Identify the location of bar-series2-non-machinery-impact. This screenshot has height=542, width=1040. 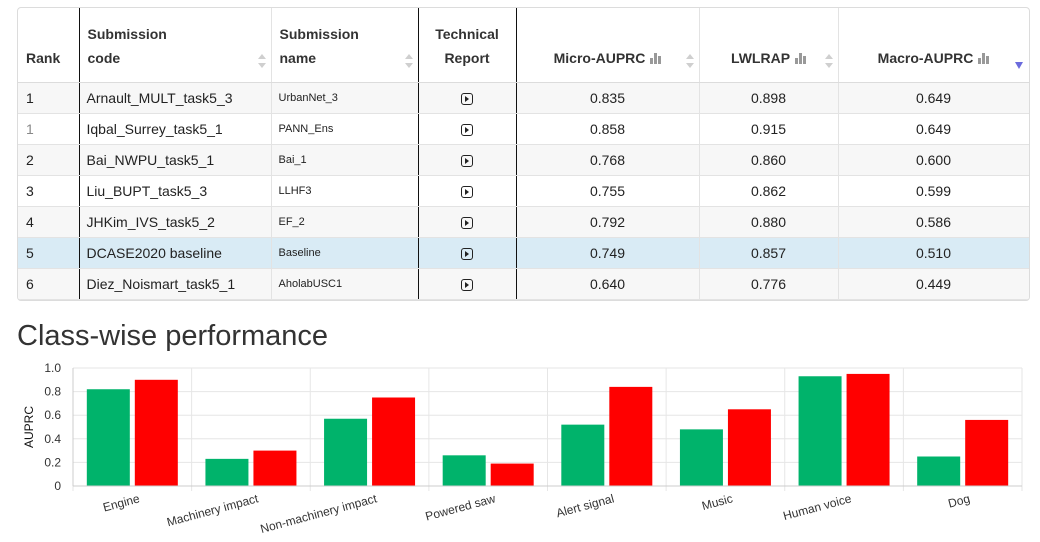
(394, 442).